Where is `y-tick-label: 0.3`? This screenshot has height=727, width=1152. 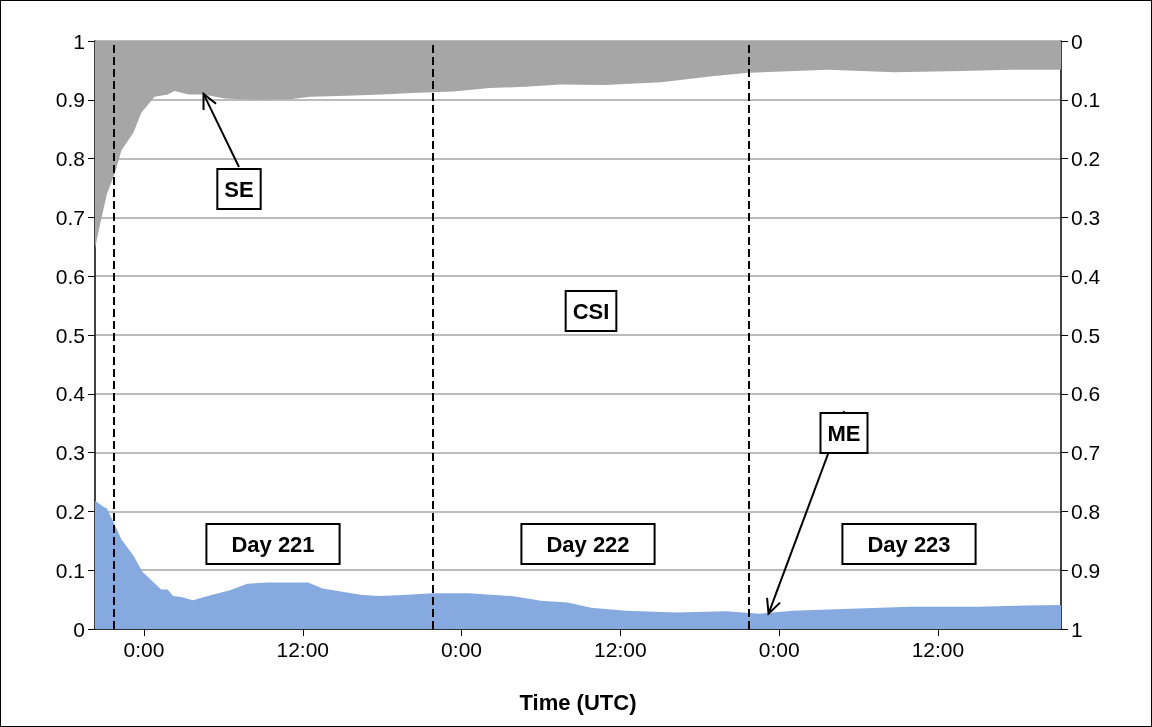 y-tick-label: 0.3 is located at coordinates (70, 453).